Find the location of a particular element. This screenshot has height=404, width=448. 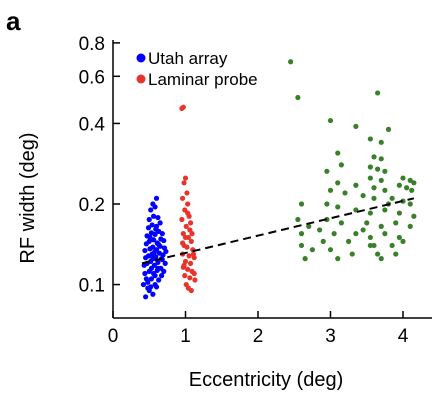

panel-label: a is located at coordinates (13, 21).